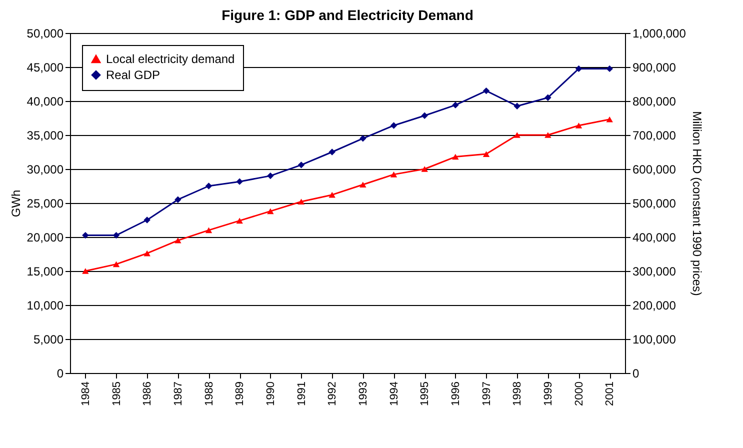 The width and height of the screenshot is (743, 448). Describe the element at coordinates (270, 394) in the screenshot. I see `x-tick-label: 1990` at that location.